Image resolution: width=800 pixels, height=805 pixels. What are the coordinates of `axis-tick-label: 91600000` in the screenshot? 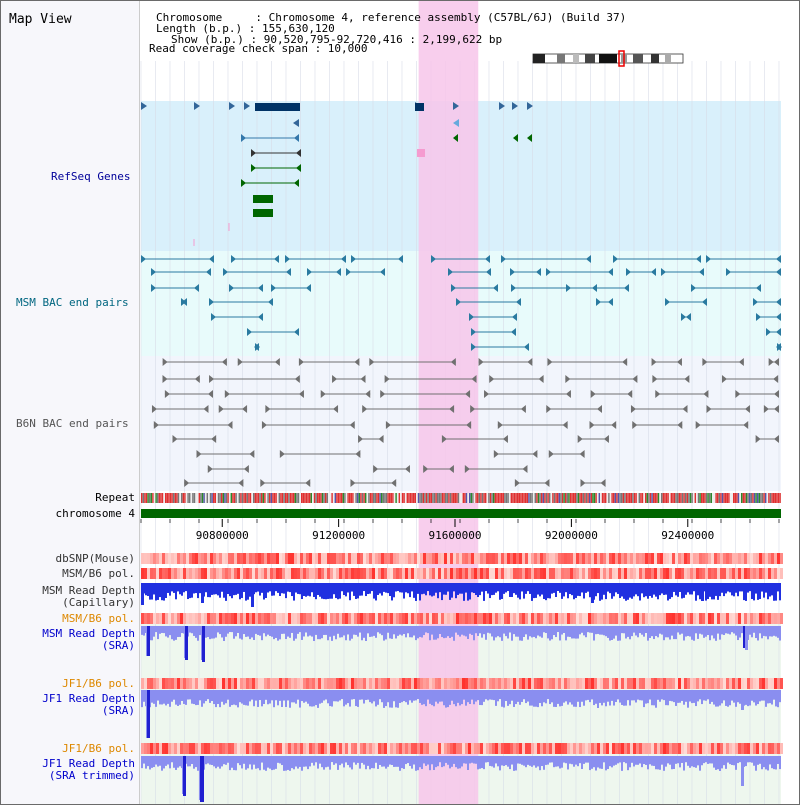 It's located at (455, 535).